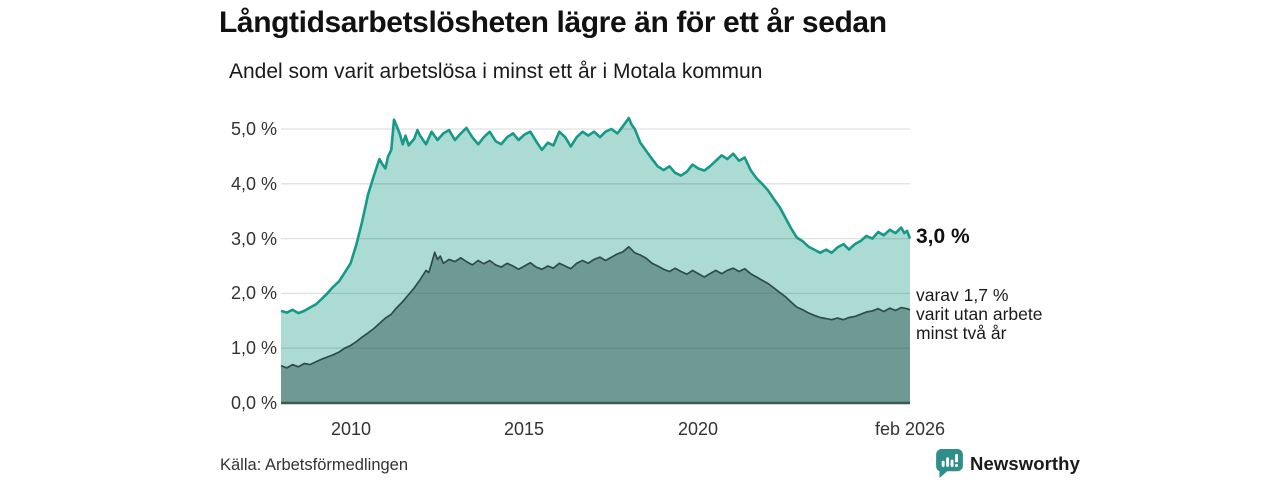 This screenshot has width=1280, height=480. What do you see at coordinates (253, 238) in the screenshot?
I see `y-axis-tick-label: 3,0 %` at bounding box center [253, 238].